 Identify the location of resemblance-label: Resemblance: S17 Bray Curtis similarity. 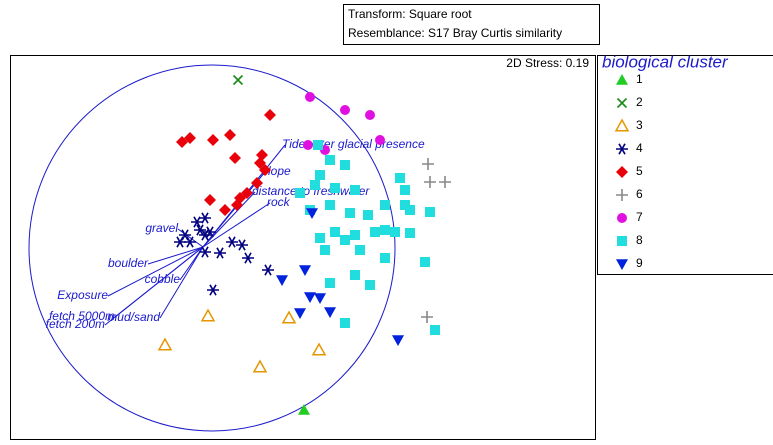
(455, 33).